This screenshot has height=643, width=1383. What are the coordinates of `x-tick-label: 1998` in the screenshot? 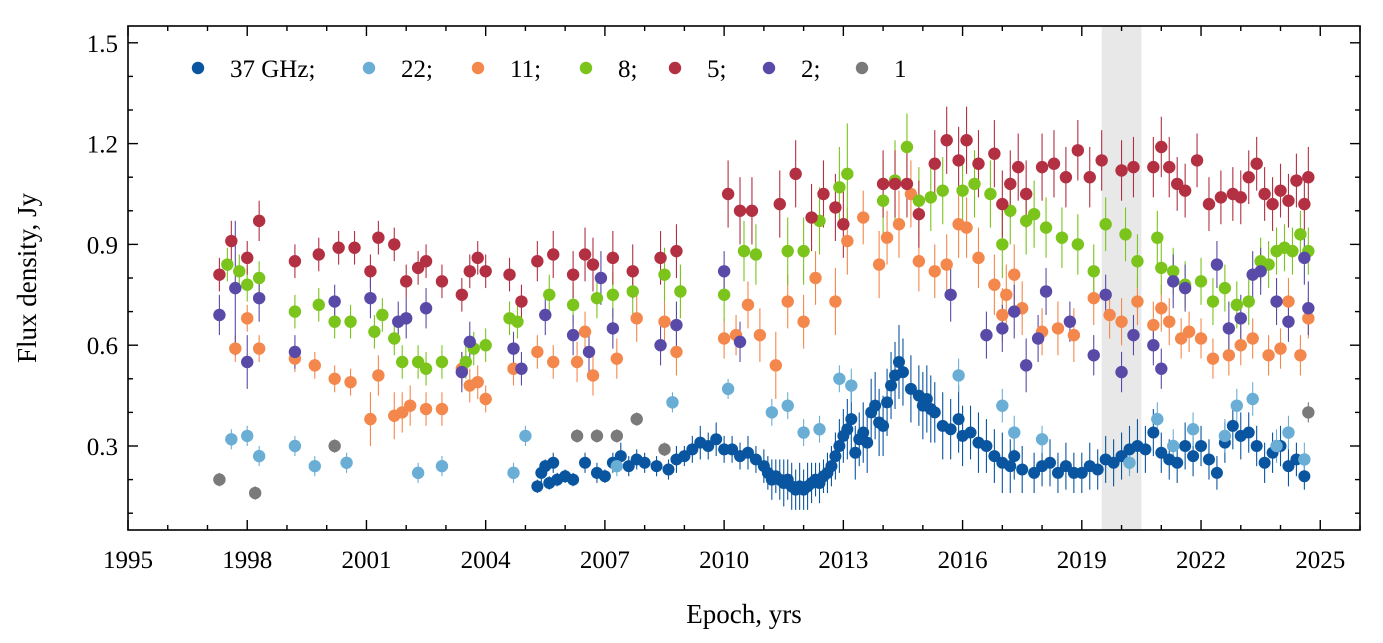 It's located at (247, 560).